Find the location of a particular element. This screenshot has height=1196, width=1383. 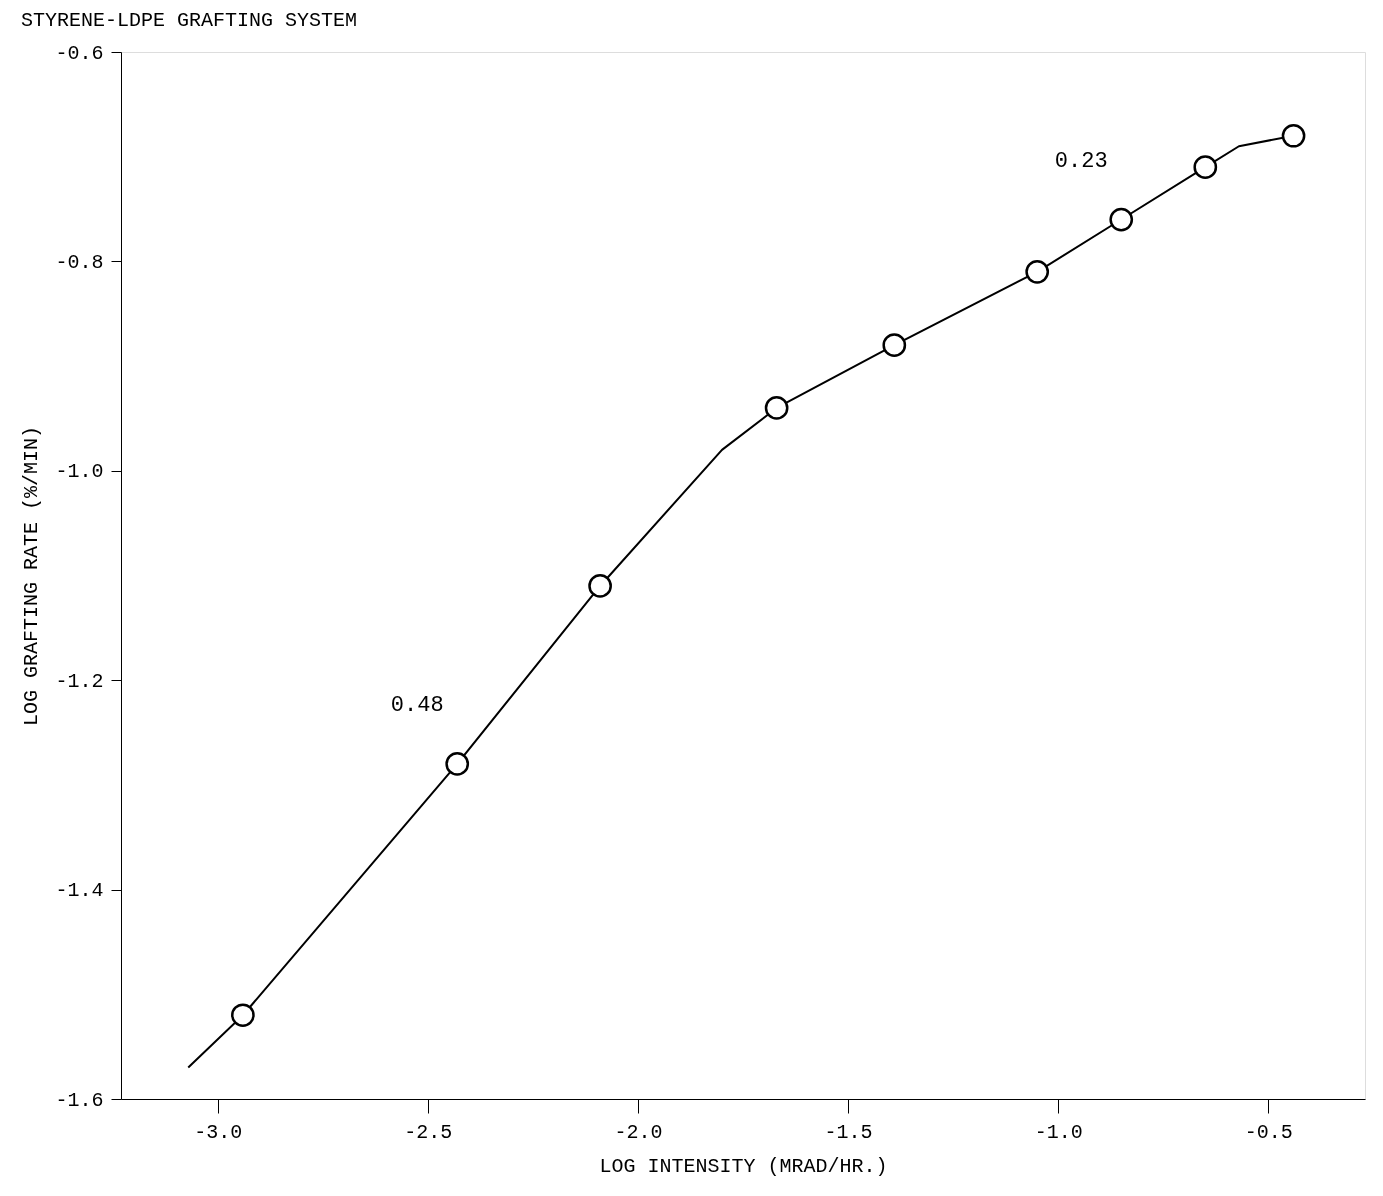

y-tick-label: -0.8 is located at coordinates (79, 262).